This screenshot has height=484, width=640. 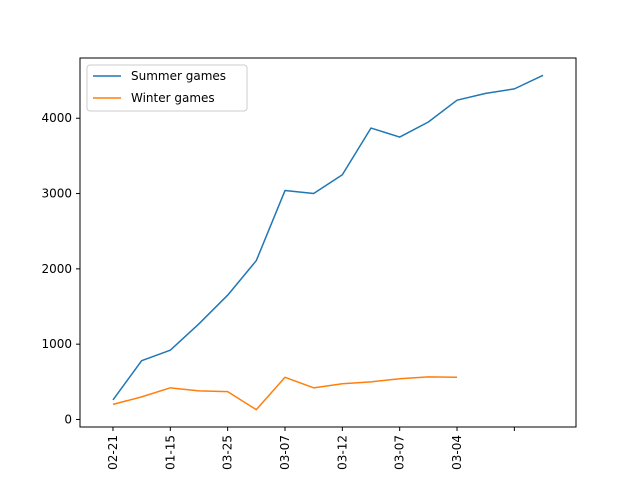 I want to click on y-tick-label: 2000, so click(x=56, y=269).